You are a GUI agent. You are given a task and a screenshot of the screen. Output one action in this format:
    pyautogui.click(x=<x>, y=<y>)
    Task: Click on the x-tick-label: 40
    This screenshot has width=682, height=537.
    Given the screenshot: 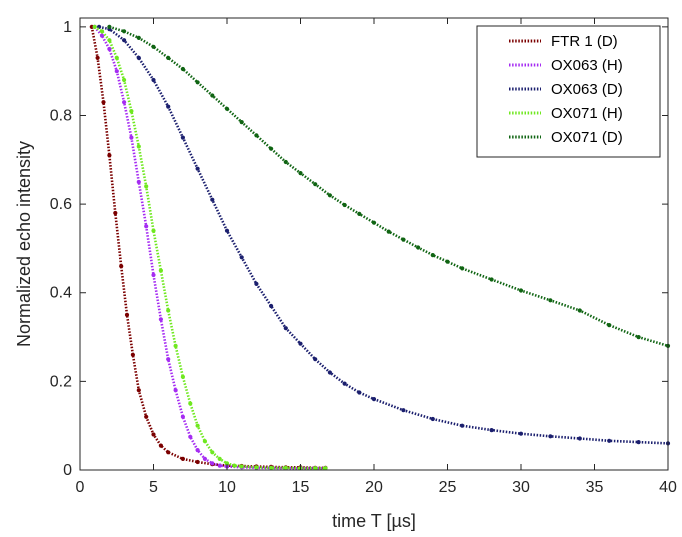 What is the action you would take?
    pyautogui.click(x=668, y=487)
    